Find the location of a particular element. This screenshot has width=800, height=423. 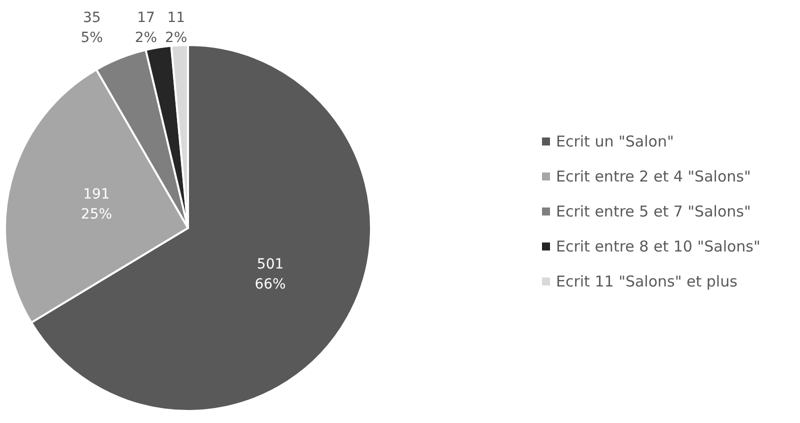

legend-label: Ecrit entre 2 et 4 "Salons" is located at coordinates (653, 177).